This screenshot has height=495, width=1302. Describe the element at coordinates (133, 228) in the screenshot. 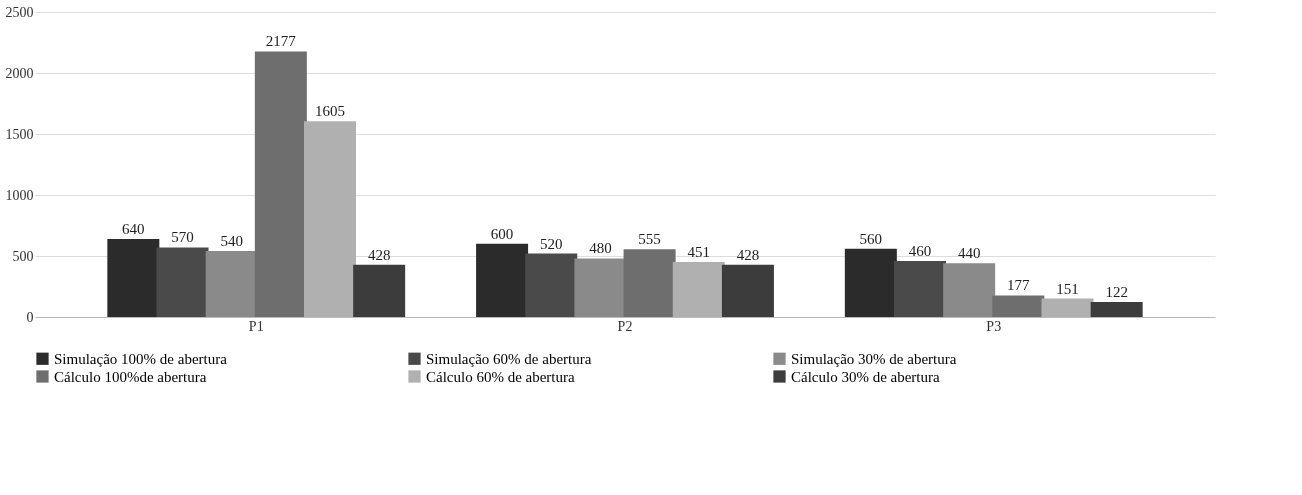

I see `data-label: 640` at that location.